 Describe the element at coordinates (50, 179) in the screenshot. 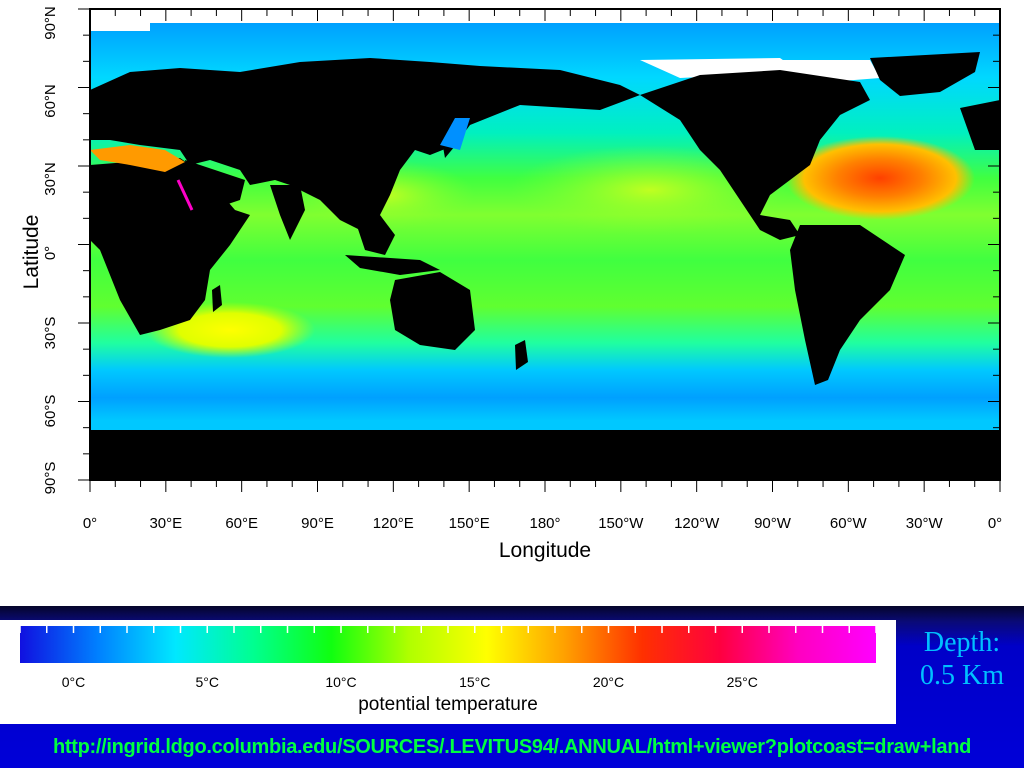

I see `lat-tick-label: 30°N` at that location.